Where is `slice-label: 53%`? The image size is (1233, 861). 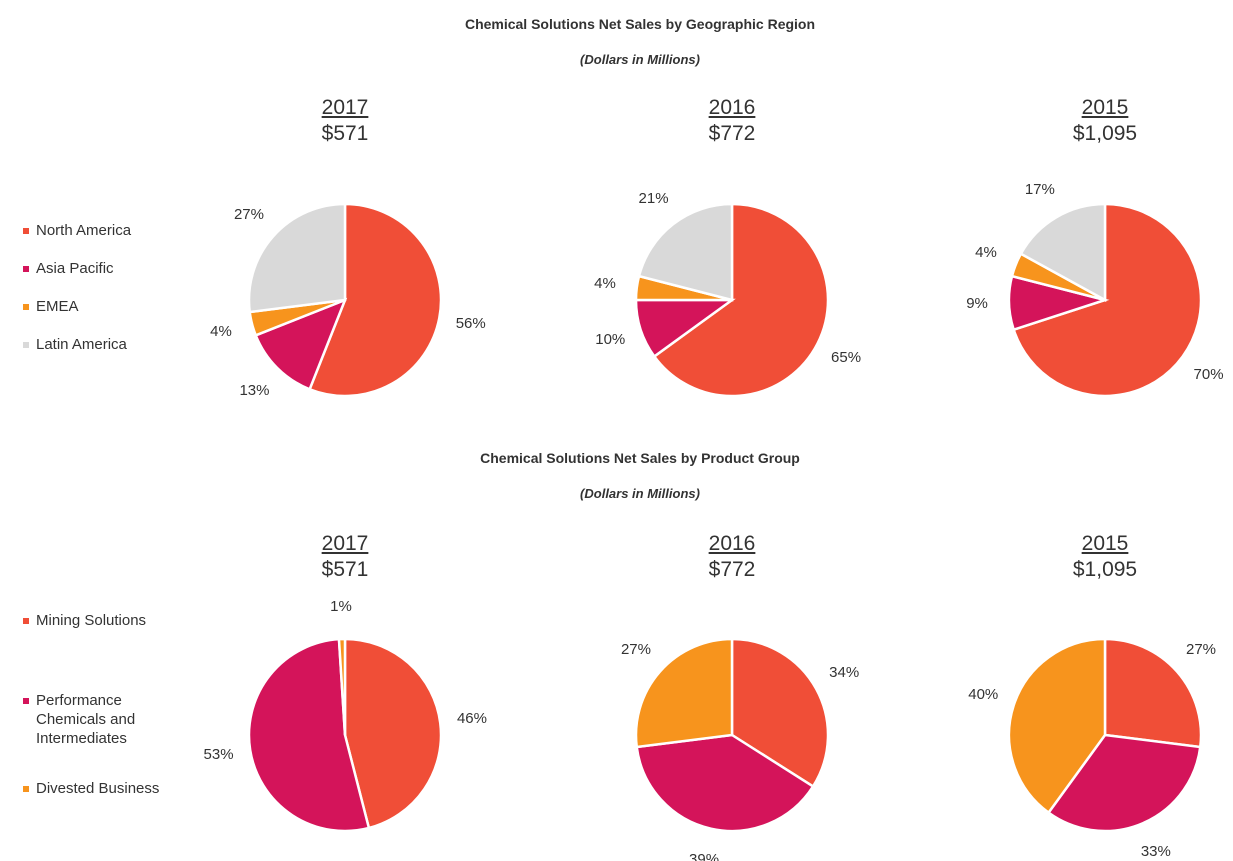 slice-label: 53% is located at coordinates (218, 755).